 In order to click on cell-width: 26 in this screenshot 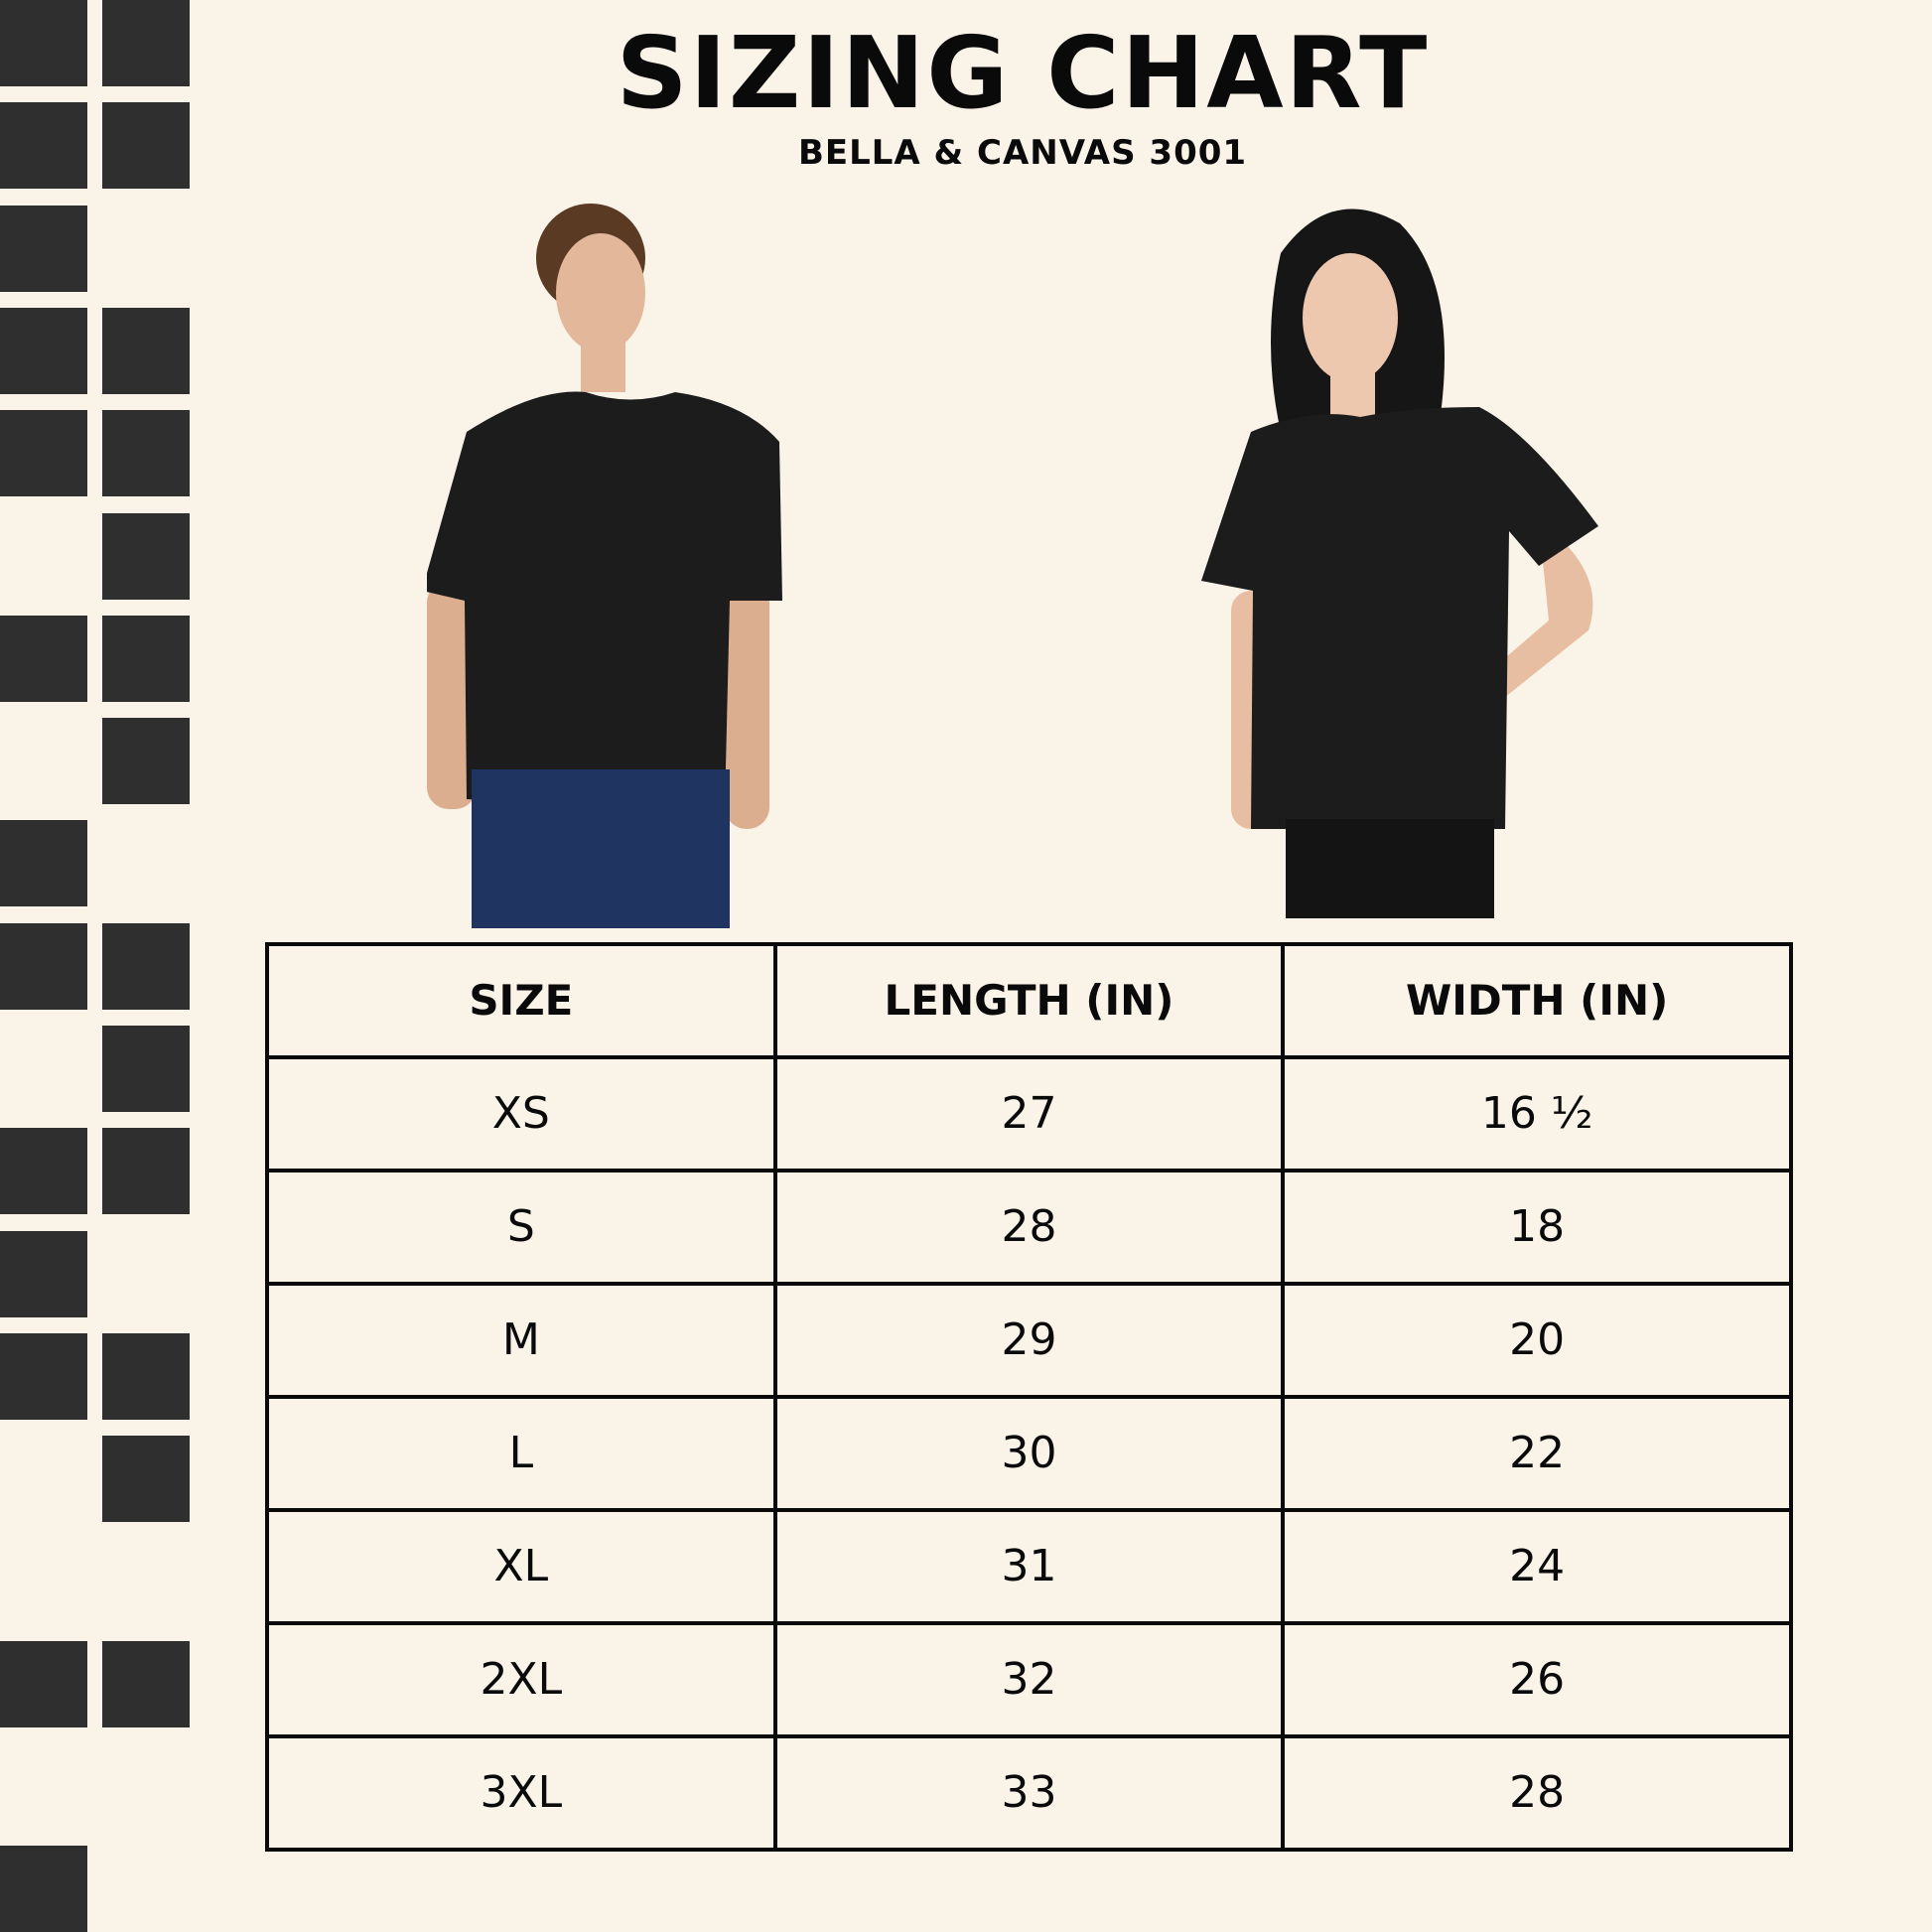, I will do `click(1537, 1679)`.